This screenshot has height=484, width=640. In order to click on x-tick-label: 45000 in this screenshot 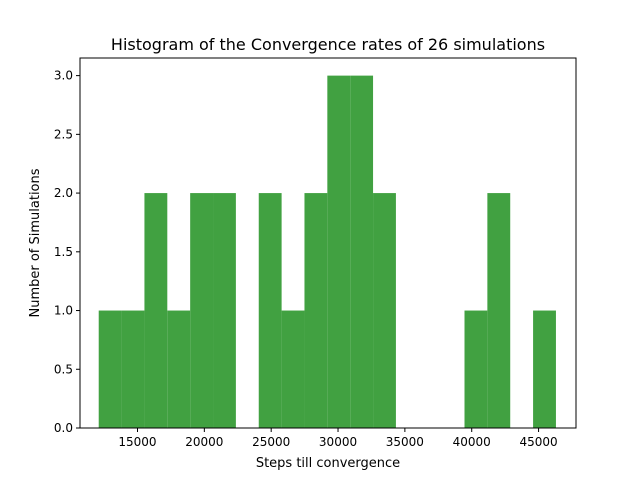, I will do `click(538, 442)`.